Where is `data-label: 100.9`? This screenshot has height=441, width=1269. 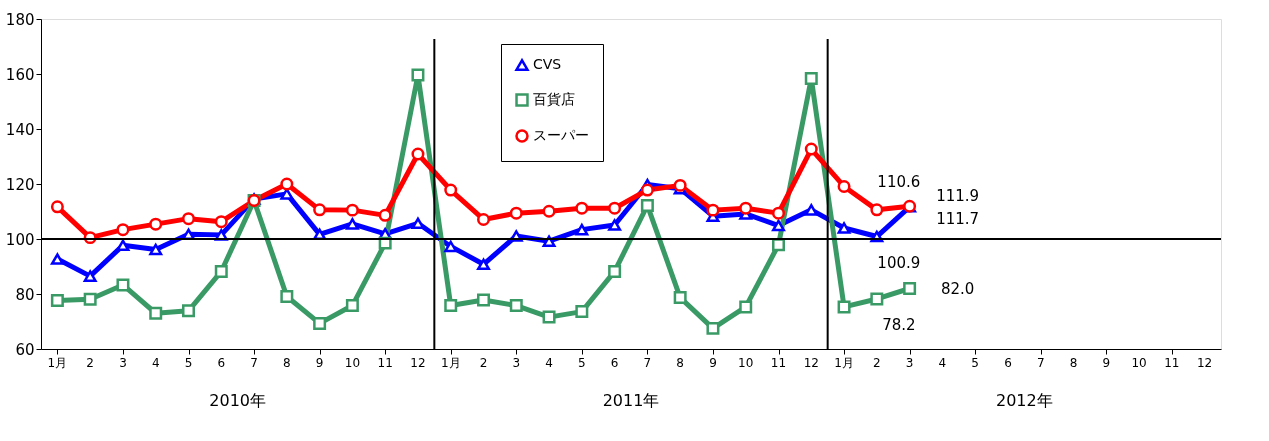 data-label: 100.9 is located at coordinates (899, 262).